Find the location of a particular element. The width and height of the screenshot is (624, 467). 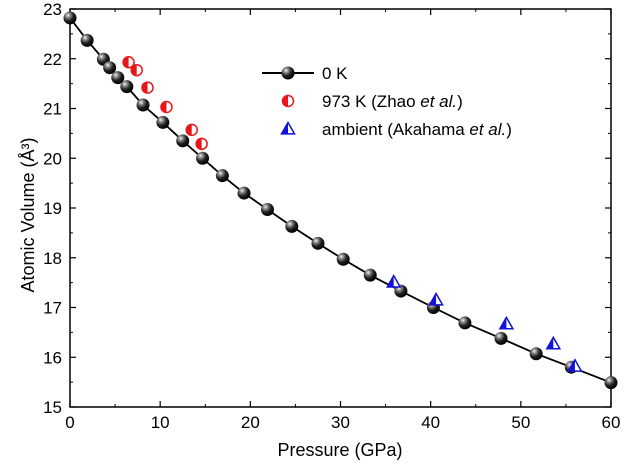

y-tick-label: 15 is located at coordinates (52, 407).